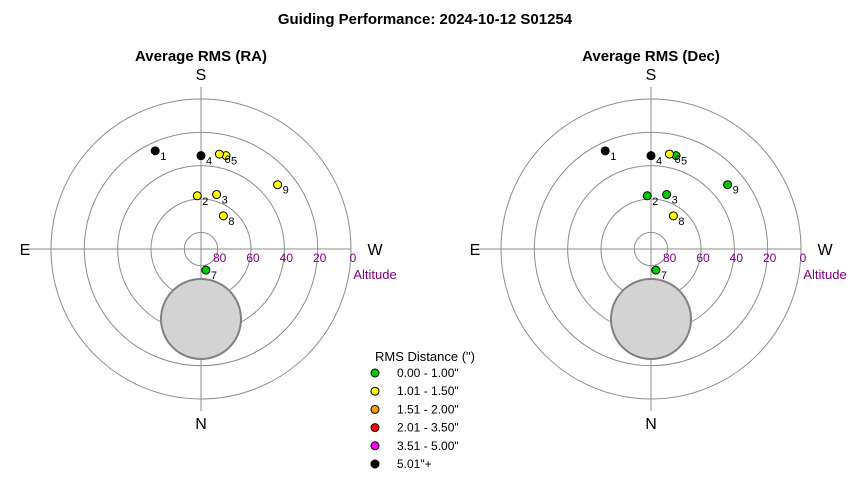 This screenshot has width=850, height=480. Describe the element at coordinates (428, 428) in the screenshot. I see `legend-item-label: 2.01 - 3.50"` at that location.